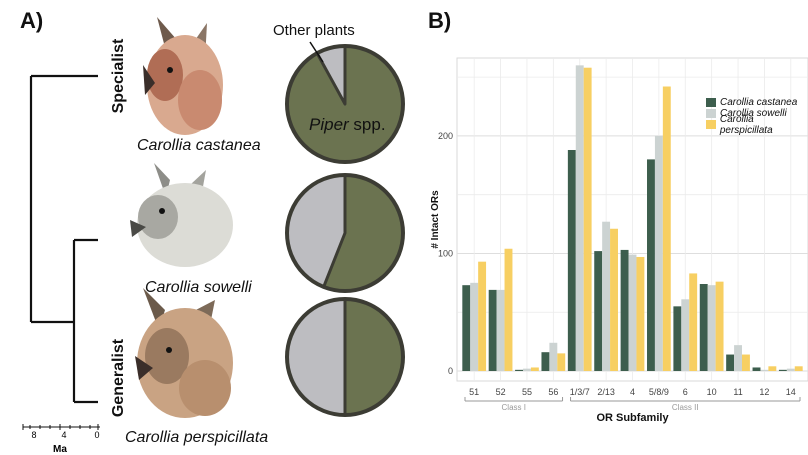  Describe the element at coordinates (32, 20) in the screenshot. I see `panel-a-label: A)` at that location.